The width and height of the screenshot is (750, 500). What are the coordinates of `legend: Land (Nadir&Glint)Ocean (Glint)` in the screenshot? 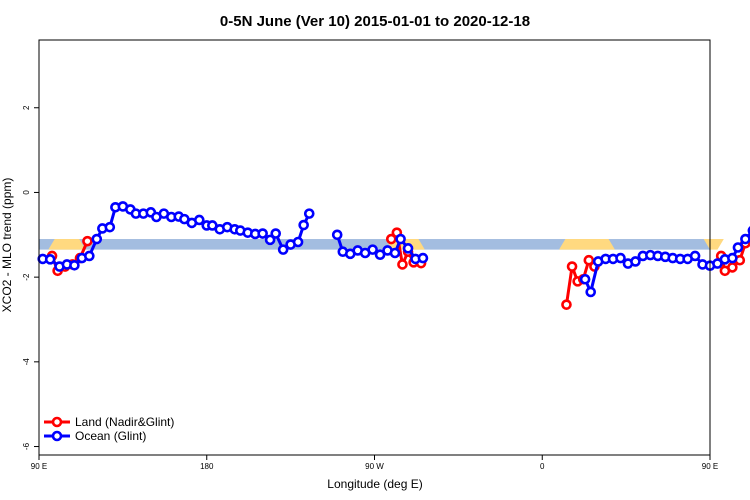 It's located at (109, 429).